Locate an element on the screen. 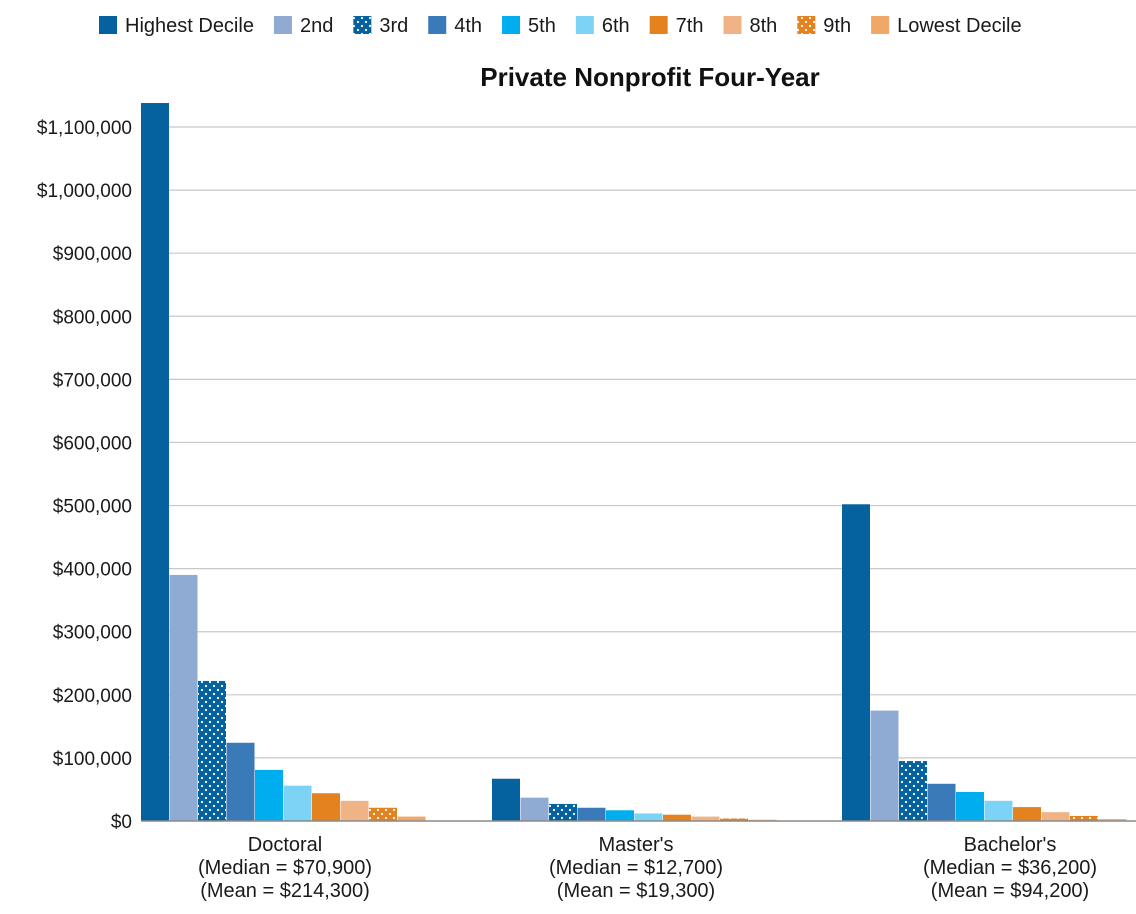 The height and width of the screenshot is (914, 1136). category-mean-label: (Mean = $94,200) is located at coordinates (1010, 891).